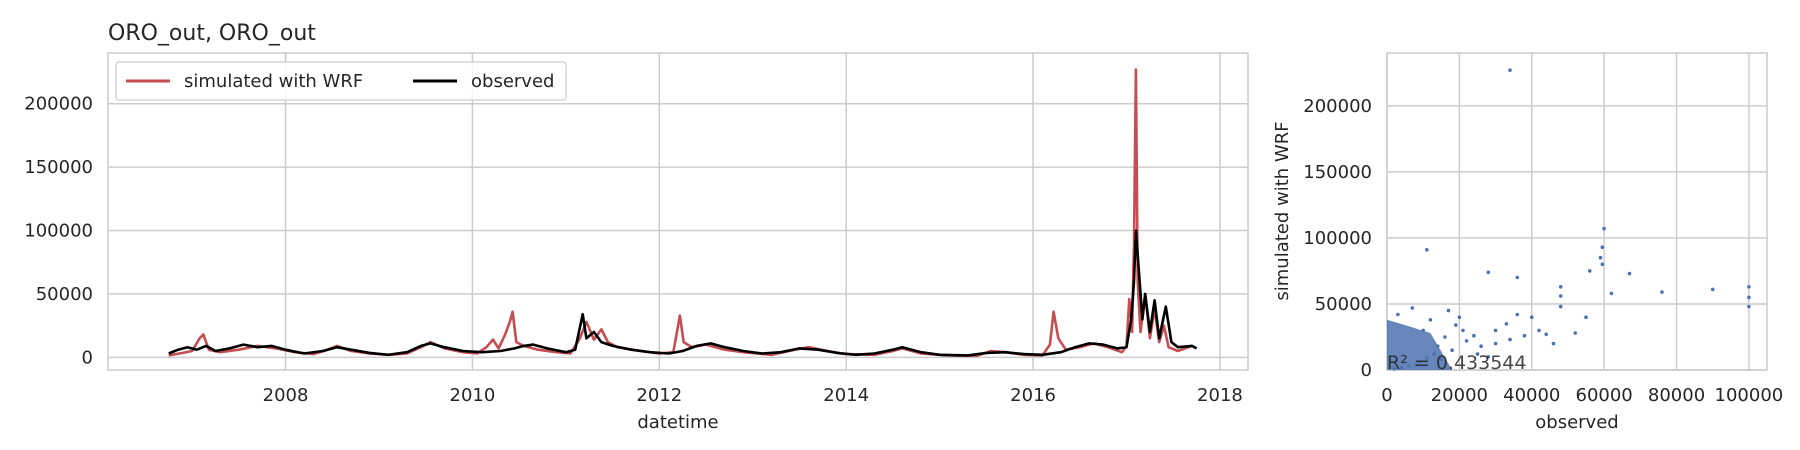 This screenshot has height=450, width=1800. I want to click on scatter-x-tick-label: 60000, so click(1604, 395).